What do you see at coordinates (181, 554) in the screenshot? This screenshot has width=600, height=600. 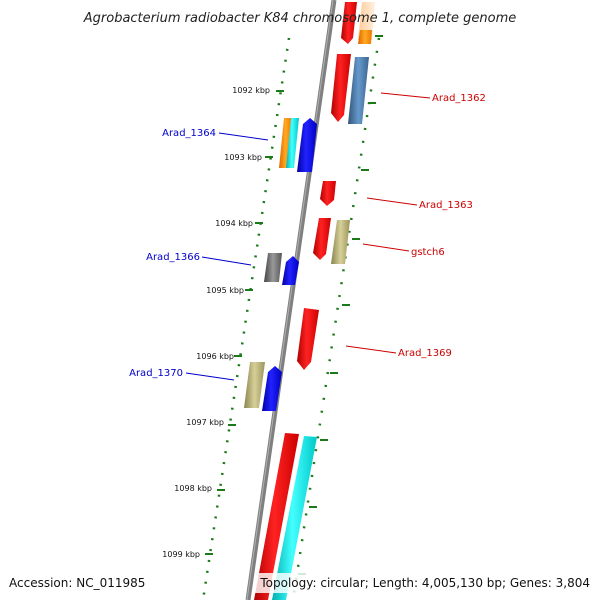 I see `scale-label-1099: 1099 kbp` at bounding box center [181, 554].